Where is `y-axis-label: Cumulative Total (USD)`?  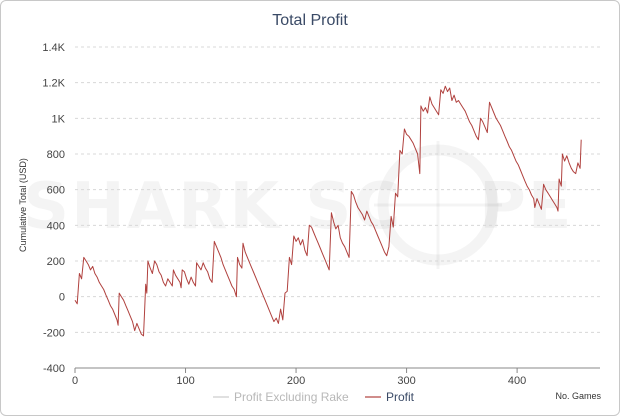
y-axis-label: Cumulative Total (USD) is located at coordinates (23, 205).